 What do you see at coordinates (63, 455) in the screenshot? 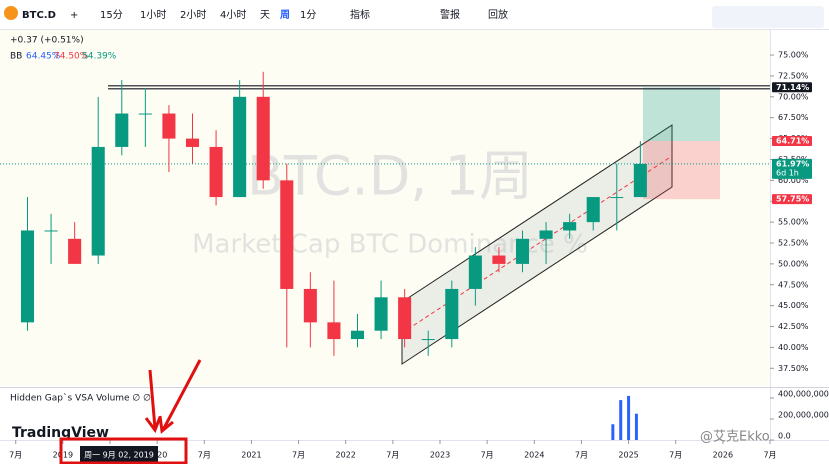
I see `x-tick-label: 2019` at bounding box center [63, 455].